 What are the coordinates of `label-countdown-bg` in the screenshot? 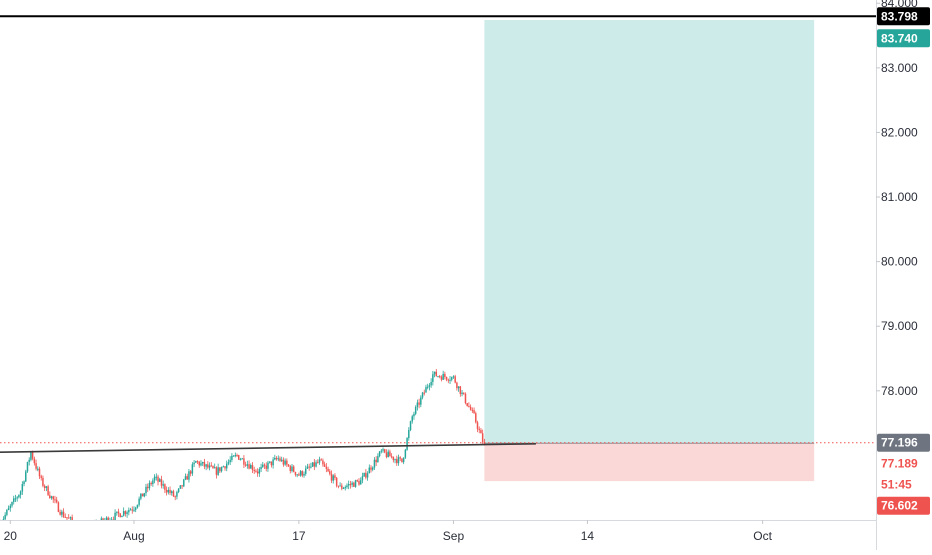 It's located at (903, 484).